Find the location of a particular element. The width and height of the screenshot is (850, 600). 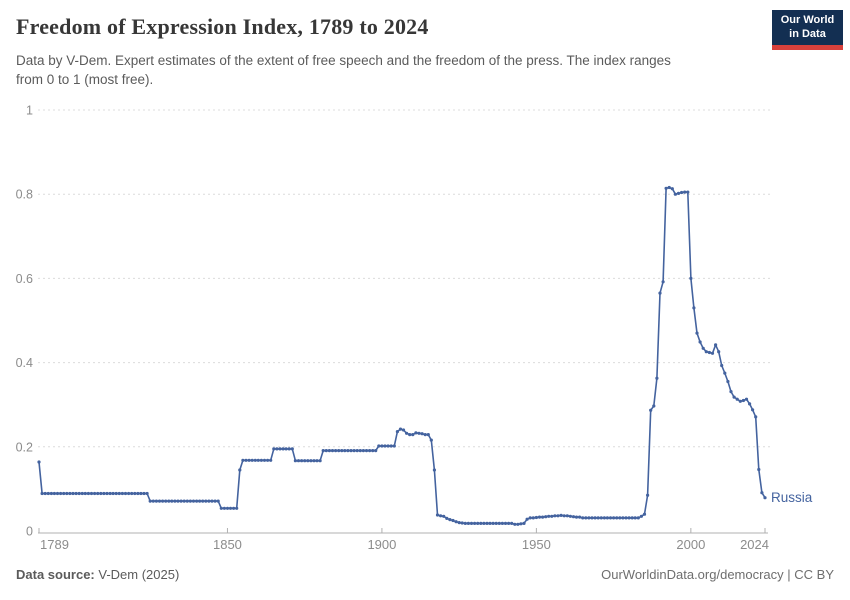

y-axis-tick-label: 0.8 is located at coordinates (24, 195).